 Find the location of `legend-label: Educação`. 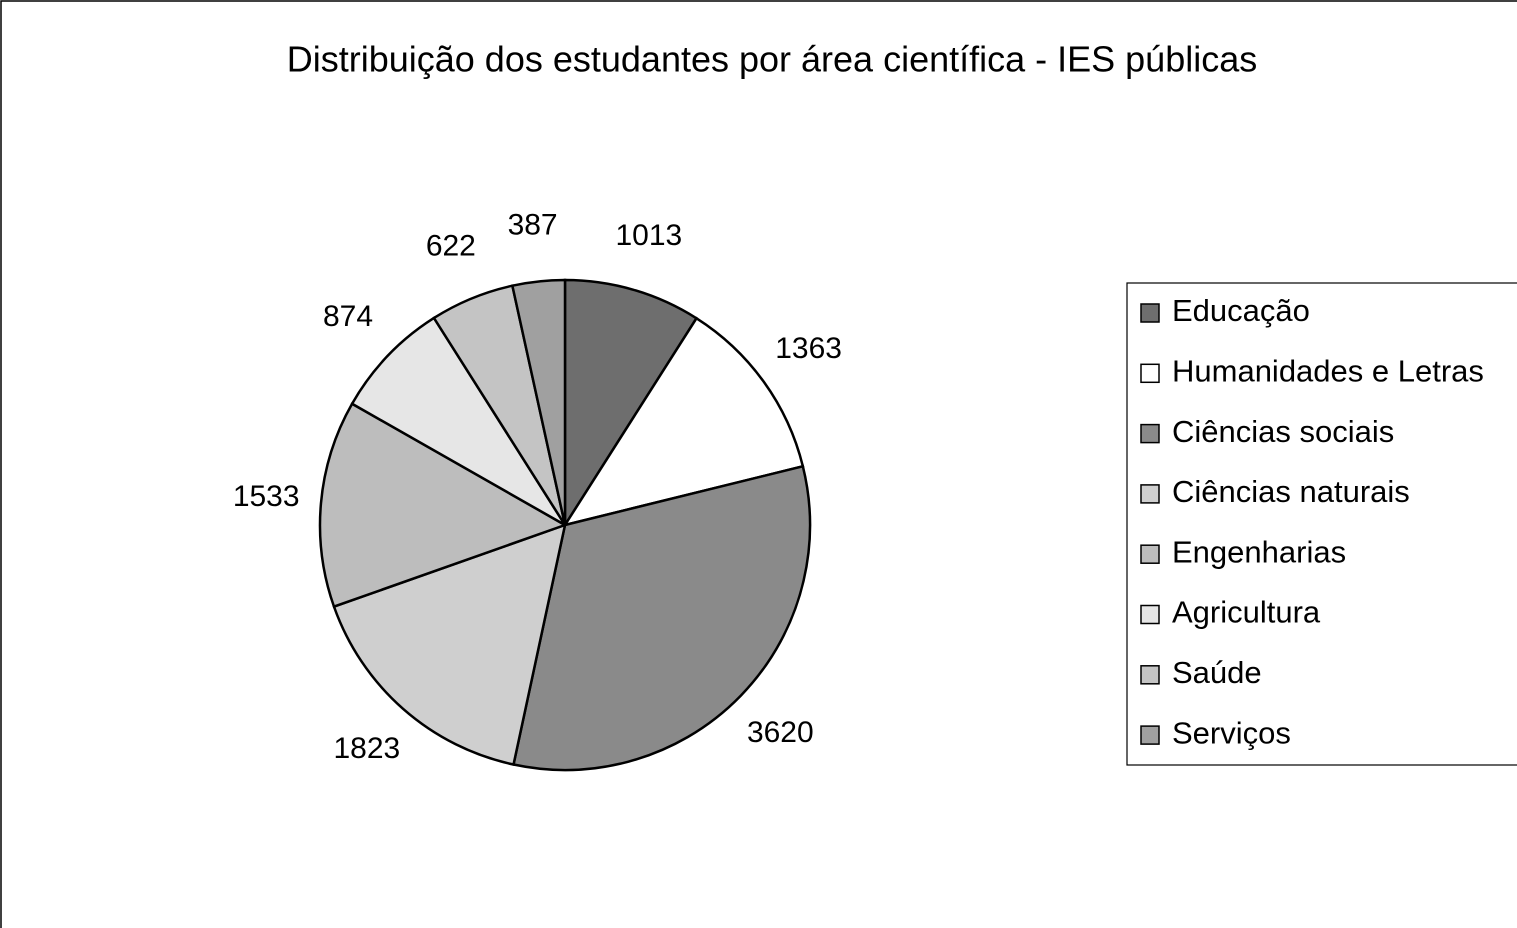

legend-label: Educação is located at coordinates (1241, 310).